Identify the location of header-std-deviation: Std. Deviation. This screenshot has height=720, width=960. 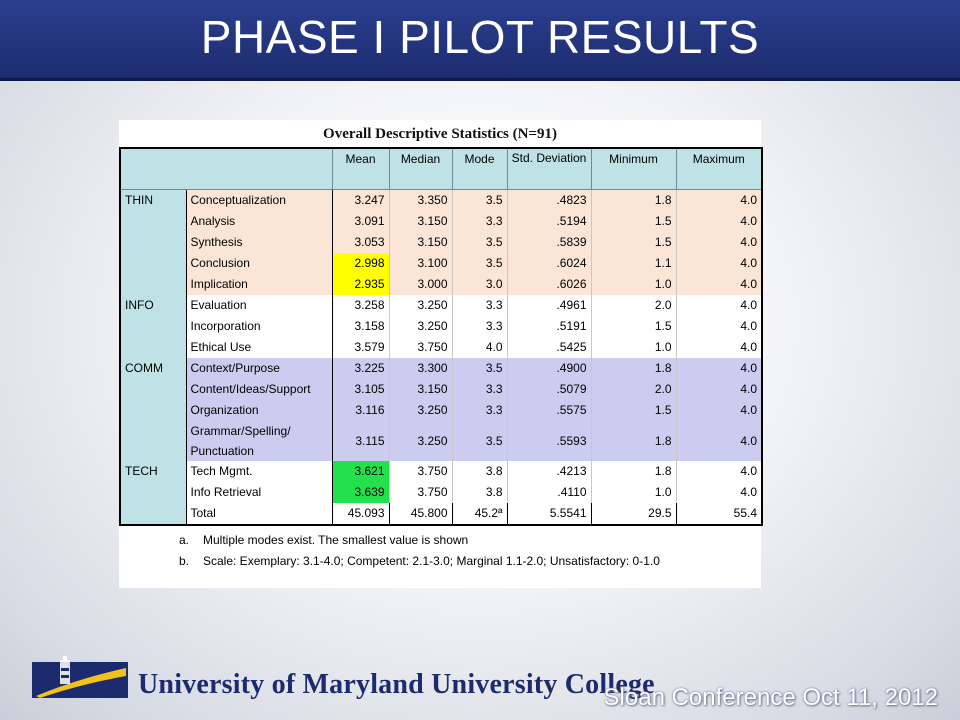
(549, 168).